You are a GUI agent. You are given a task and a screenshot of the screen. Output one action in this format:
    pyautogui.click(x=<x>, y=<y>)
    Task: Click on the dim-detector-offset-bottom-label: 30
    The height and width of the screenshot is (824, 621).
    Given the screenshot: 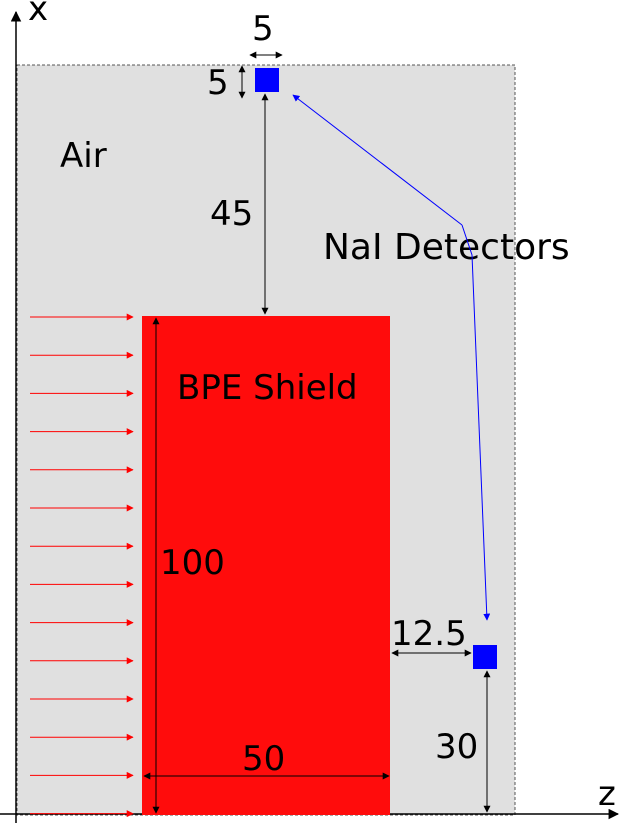 What is the action you would take?
    pyautogui.click(x=456, y=747)
    